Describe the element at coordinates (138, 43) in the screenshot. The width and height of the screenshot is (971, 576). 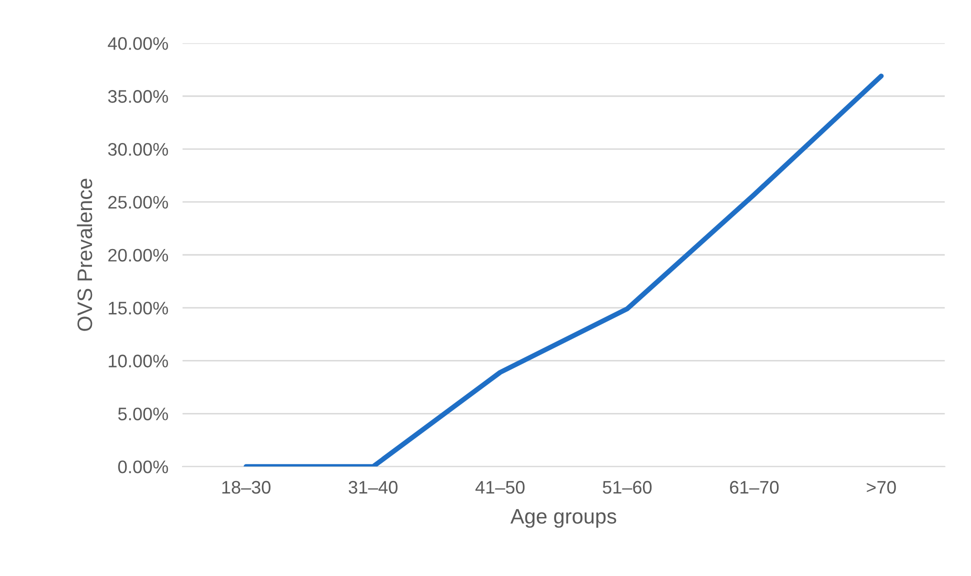
I see `y-tick-label: 40.00%` at that location.